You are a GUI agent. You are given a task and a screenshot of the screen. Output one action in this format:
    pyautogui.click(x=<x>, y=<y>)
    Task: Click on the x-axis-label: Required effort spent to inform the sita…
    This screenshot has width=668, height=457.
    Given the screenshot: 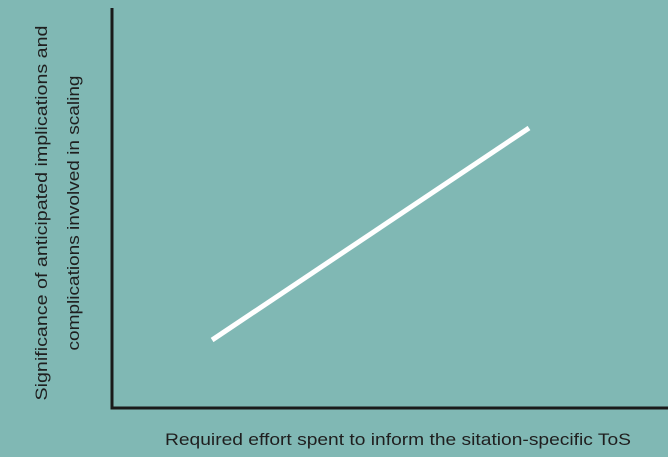 What is the action you would take?
    pyautogui.click(x=398, y=439)
    